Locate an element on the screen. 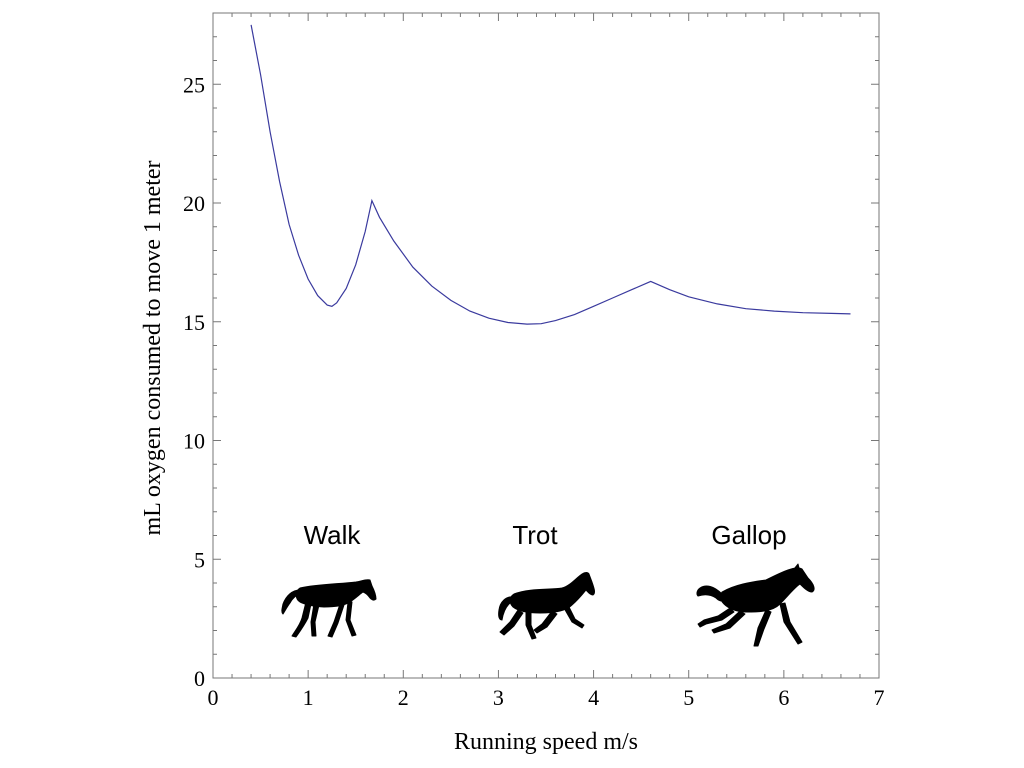 The image size is (1024, 768). x-tick-label: 4 is located at coordinates (593, 697).